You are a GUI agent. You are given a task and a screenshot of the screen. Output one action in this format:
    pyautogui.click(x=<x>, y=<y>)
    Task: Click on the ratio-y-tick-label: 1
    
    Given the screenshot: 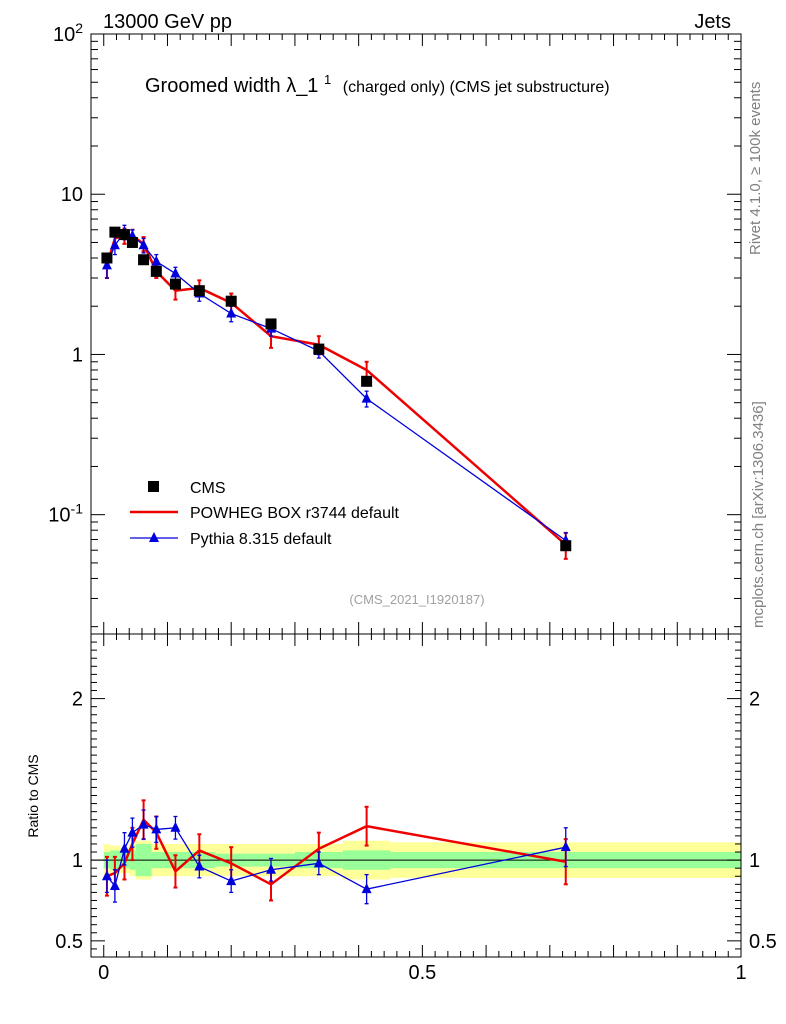 What is the action you would take?
    pyautogui.click(x=77, y=861)
    